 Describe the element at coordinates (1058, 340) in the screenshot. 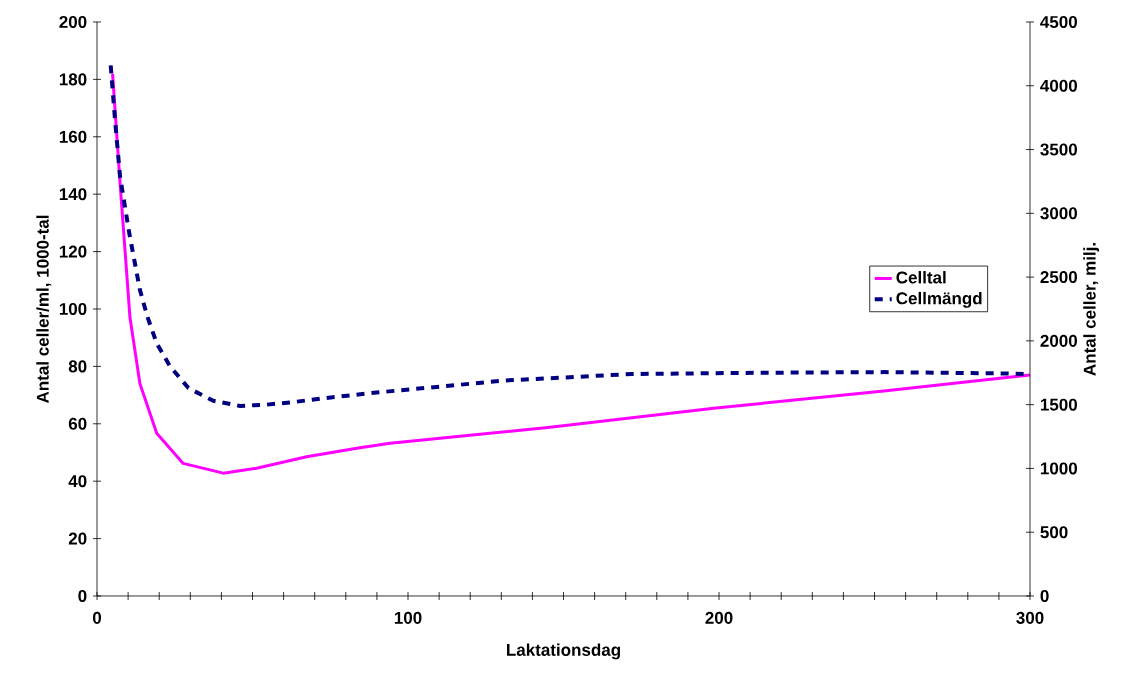

I see `y2-tick-label: 2000` at that location.